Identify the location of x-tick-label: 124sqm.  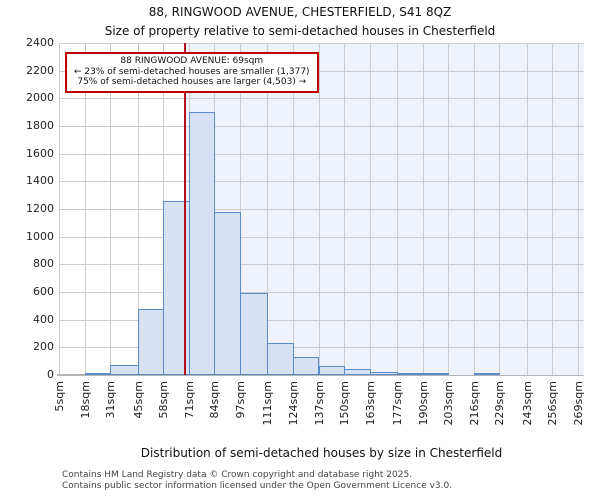
(293, 403).